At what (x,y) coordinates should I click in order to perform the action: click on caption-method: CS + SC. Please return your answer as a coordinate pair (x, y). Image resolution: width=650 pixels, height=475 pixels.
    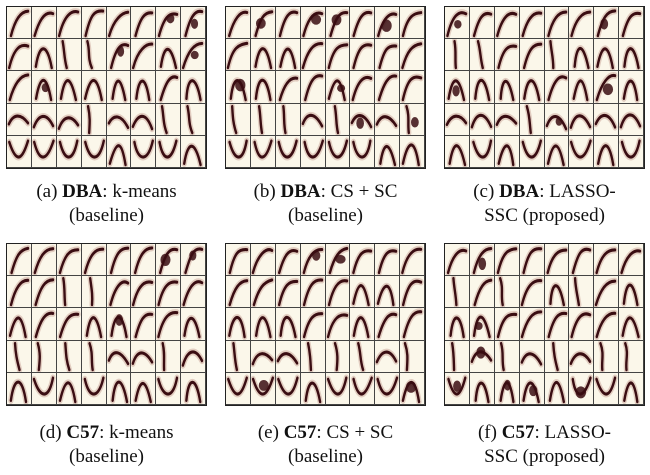
    Looking at the image, I should click on (360, 432).